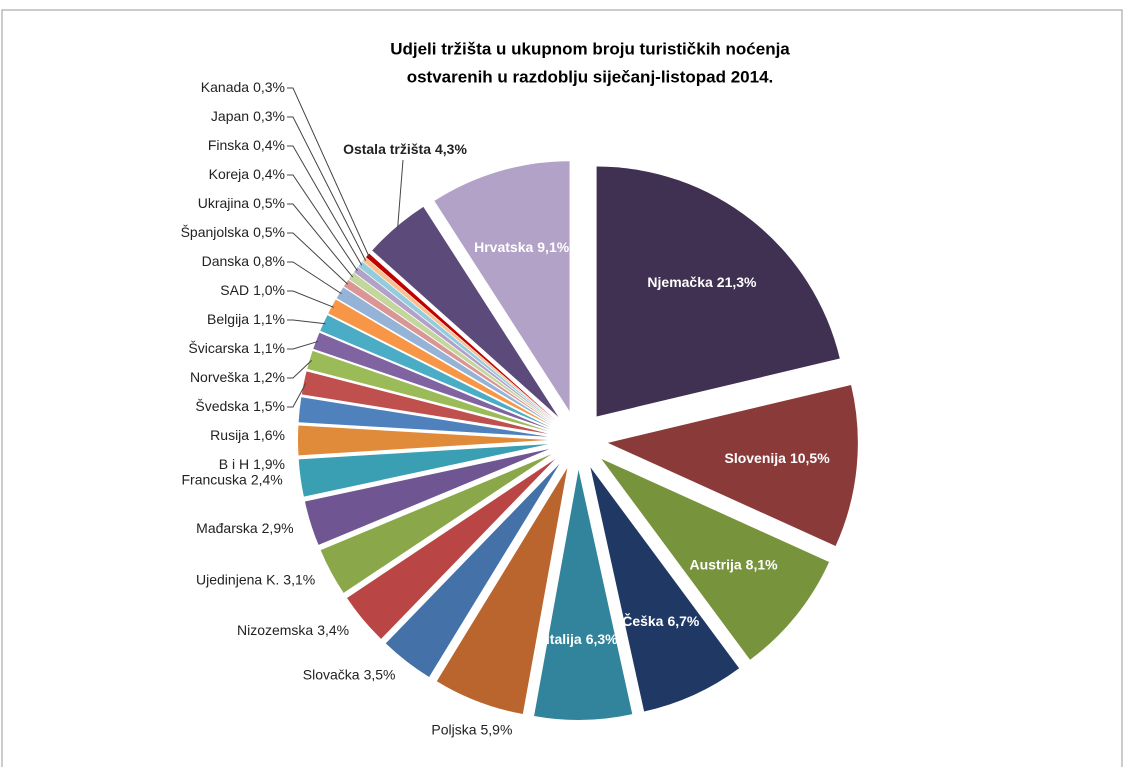 This screenshot has width=1126, height=767. Describe the element at coordinates (252, 464) in the screenshot. I see `slice-label: B i H 1,9%` at that location.